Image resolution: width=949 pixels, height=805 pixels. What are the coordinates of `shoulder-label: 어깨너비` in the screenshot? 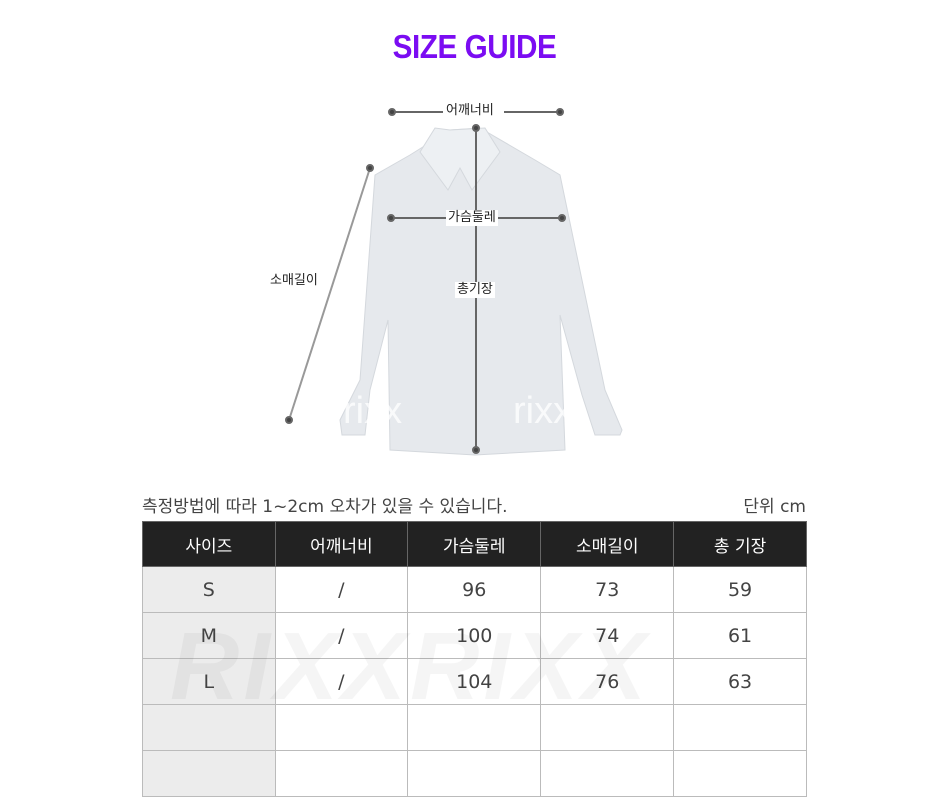 It's located at (470, 111).